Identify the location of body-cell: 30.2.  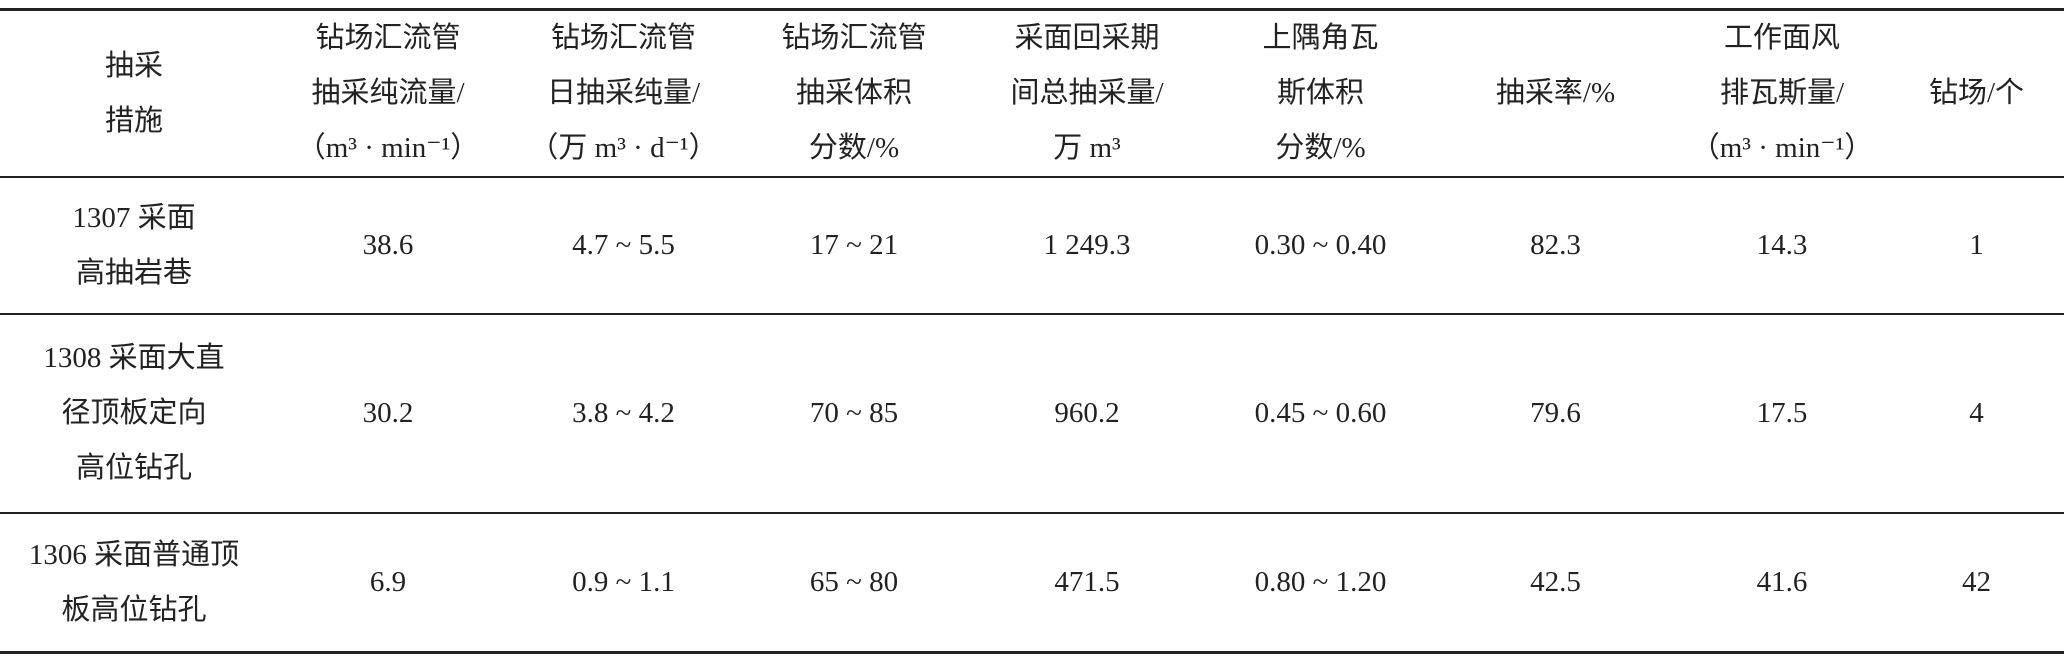
(388, 413).